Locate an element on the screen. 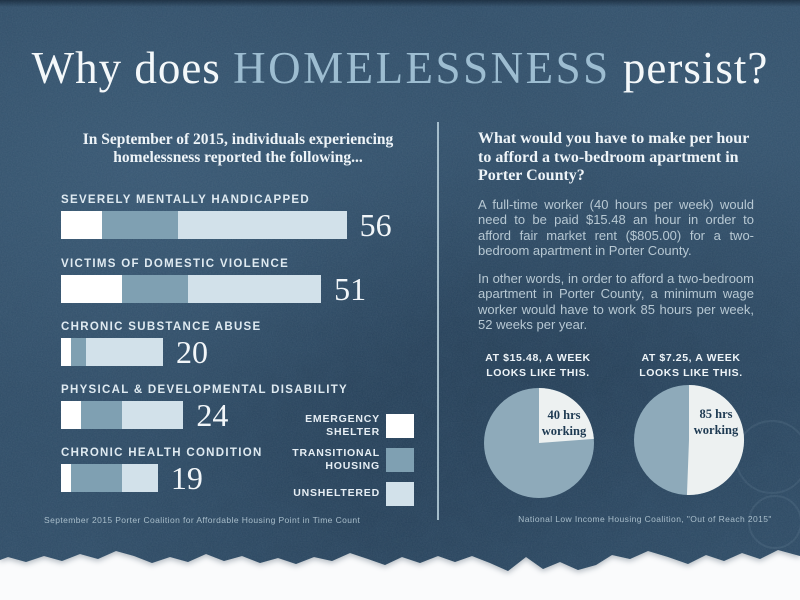 Image resolution: width=800 pixels, height=600 pixels. bar-row-chronic-substance-abuse: CHRONIC SUBSTANCE ABUSE 20 is located at coordinates (161, 345).